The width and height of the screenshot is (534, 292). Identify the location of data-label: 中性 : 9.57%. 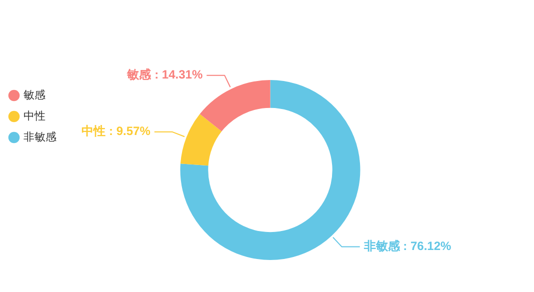
(116, 131).